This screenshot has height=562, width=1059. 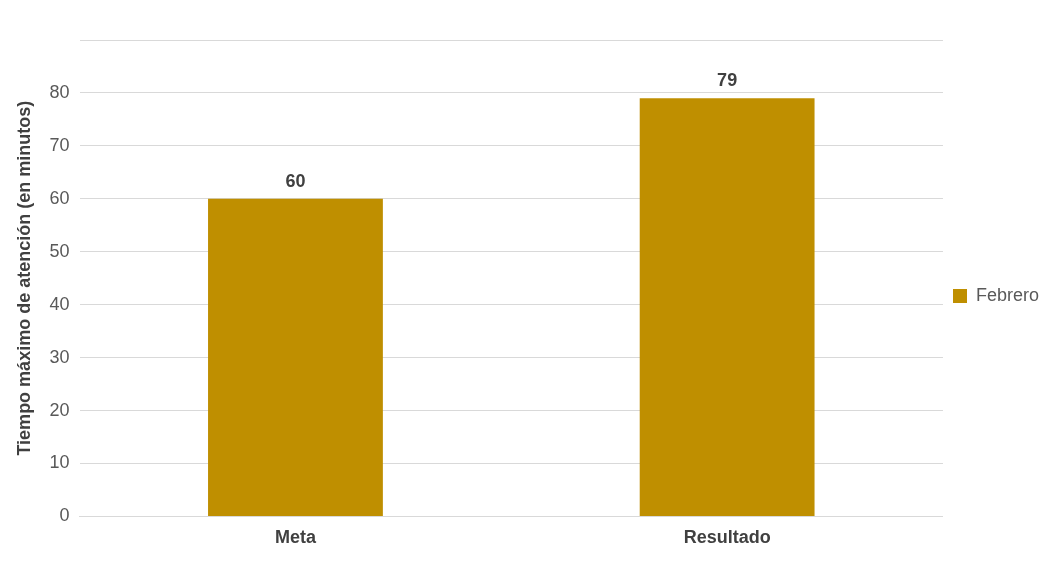 I want to click on legend-label: Febrero, so click(x=1007, y=294).